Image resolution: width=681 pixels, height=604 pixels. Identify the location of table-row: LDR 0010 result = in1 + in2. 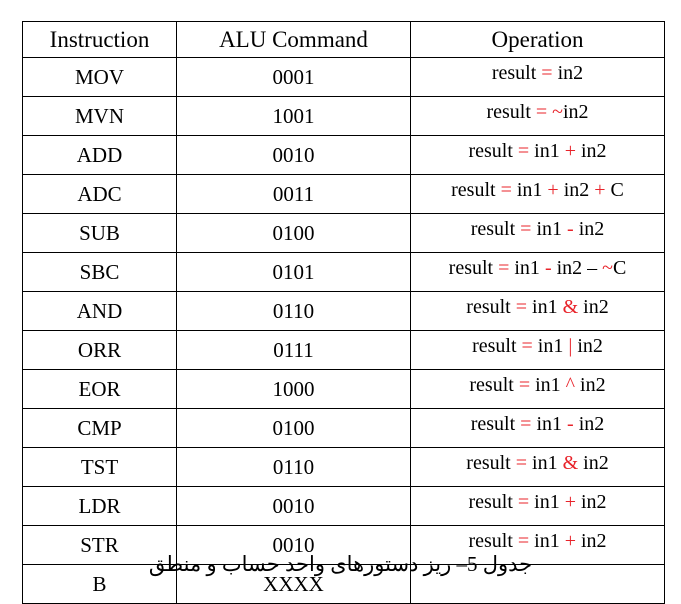
(343, 506).